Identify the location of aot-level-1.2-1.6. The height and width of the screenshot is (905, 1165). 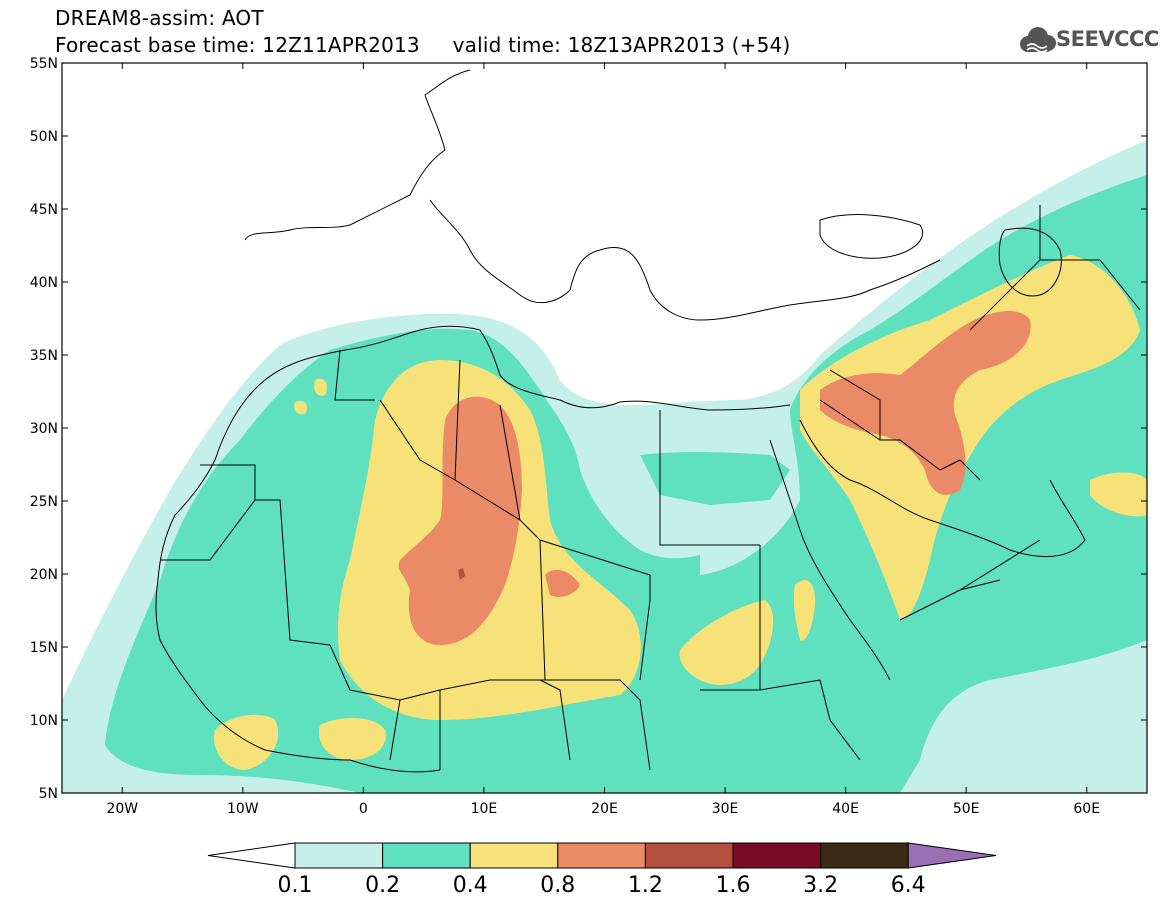
(461, 574).